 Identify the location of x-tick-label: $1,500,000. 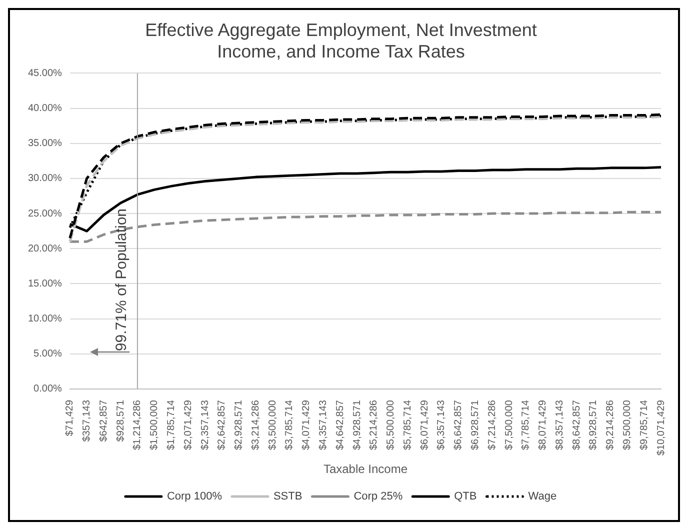
(154, 425).